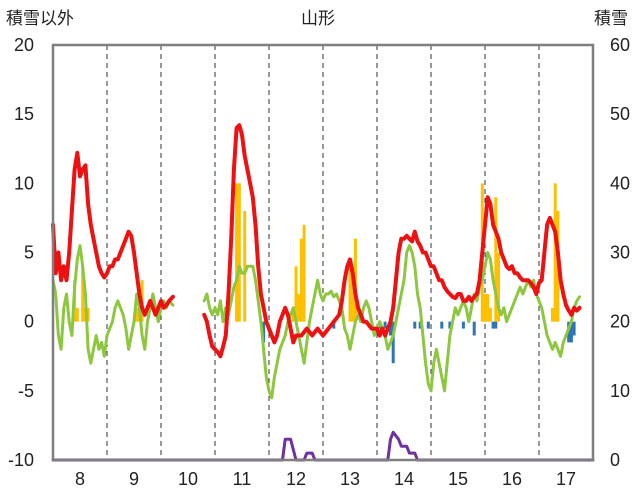 This screenshot has width=636, height=501. Describe the element at coordinates (615, 460) in the screenshot. I see `y-right-tick-label: 0` at that location.